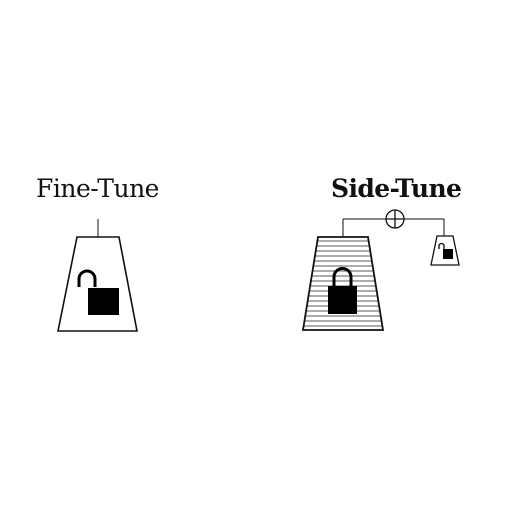  I want to click on side-tune-group, so click(380, 270).